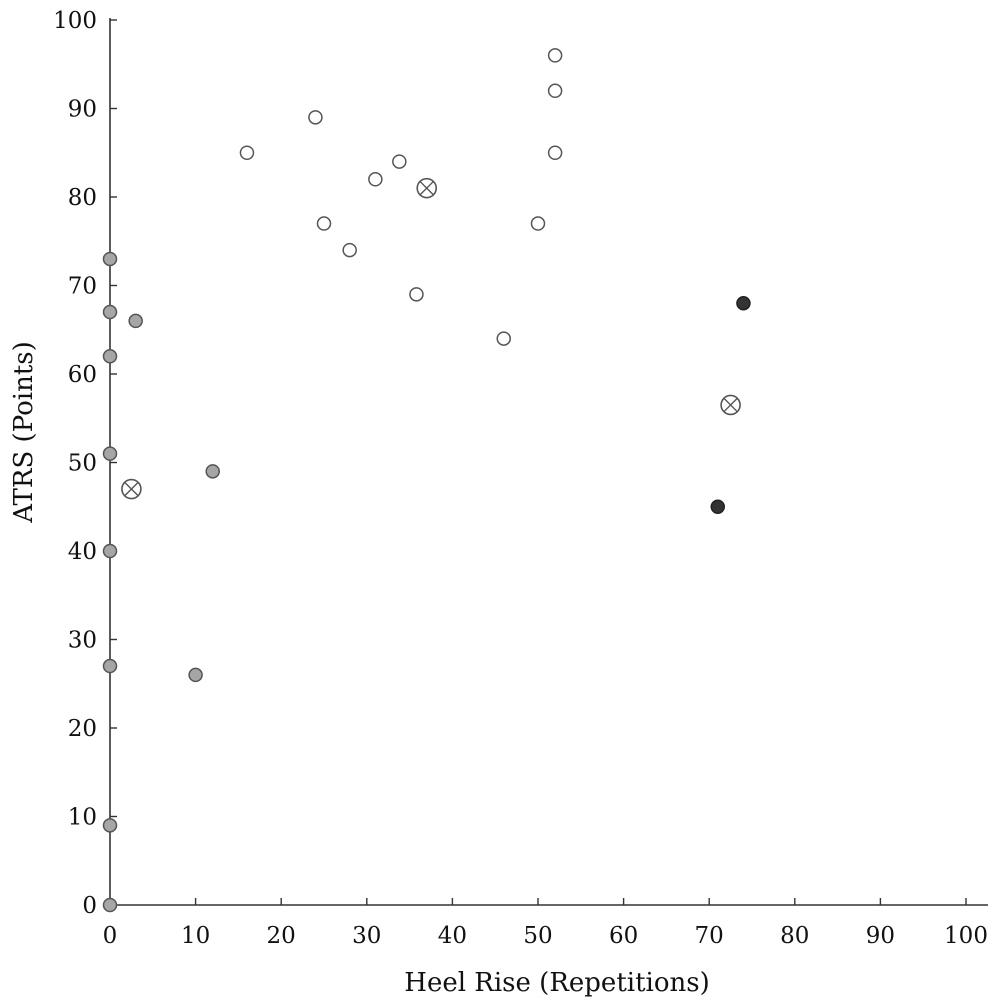 Image resolution: width=1000 pixels, height=1003 pixels. I want to click on y-tick-label: 90, so click(82, 110).